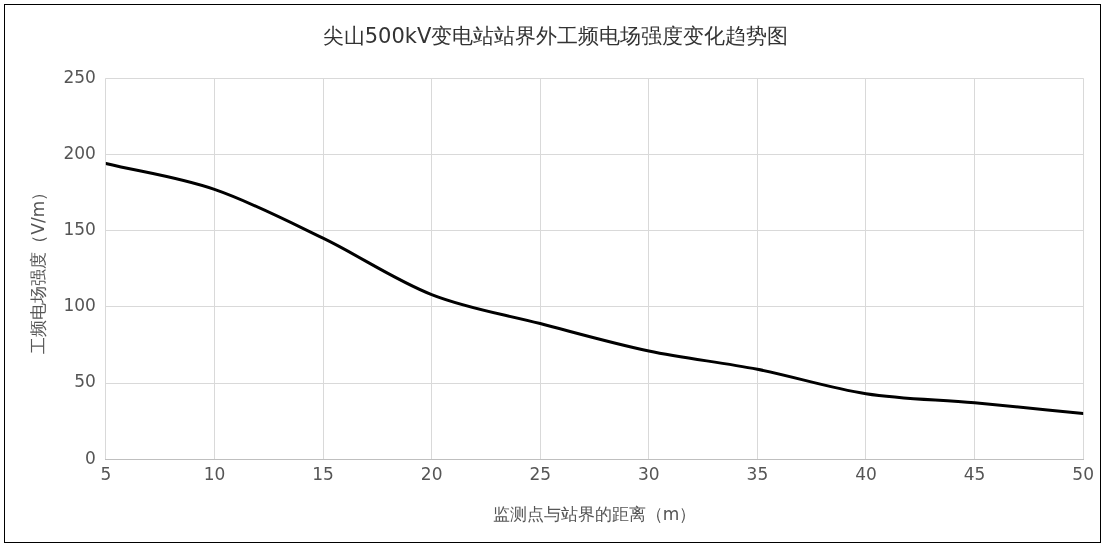 This screenshot has width=1107, height=549. What do you see at coordinates (90, 457) in the screenshot?
I see `y-tick-label: 0` at bounding box center [90, 457].